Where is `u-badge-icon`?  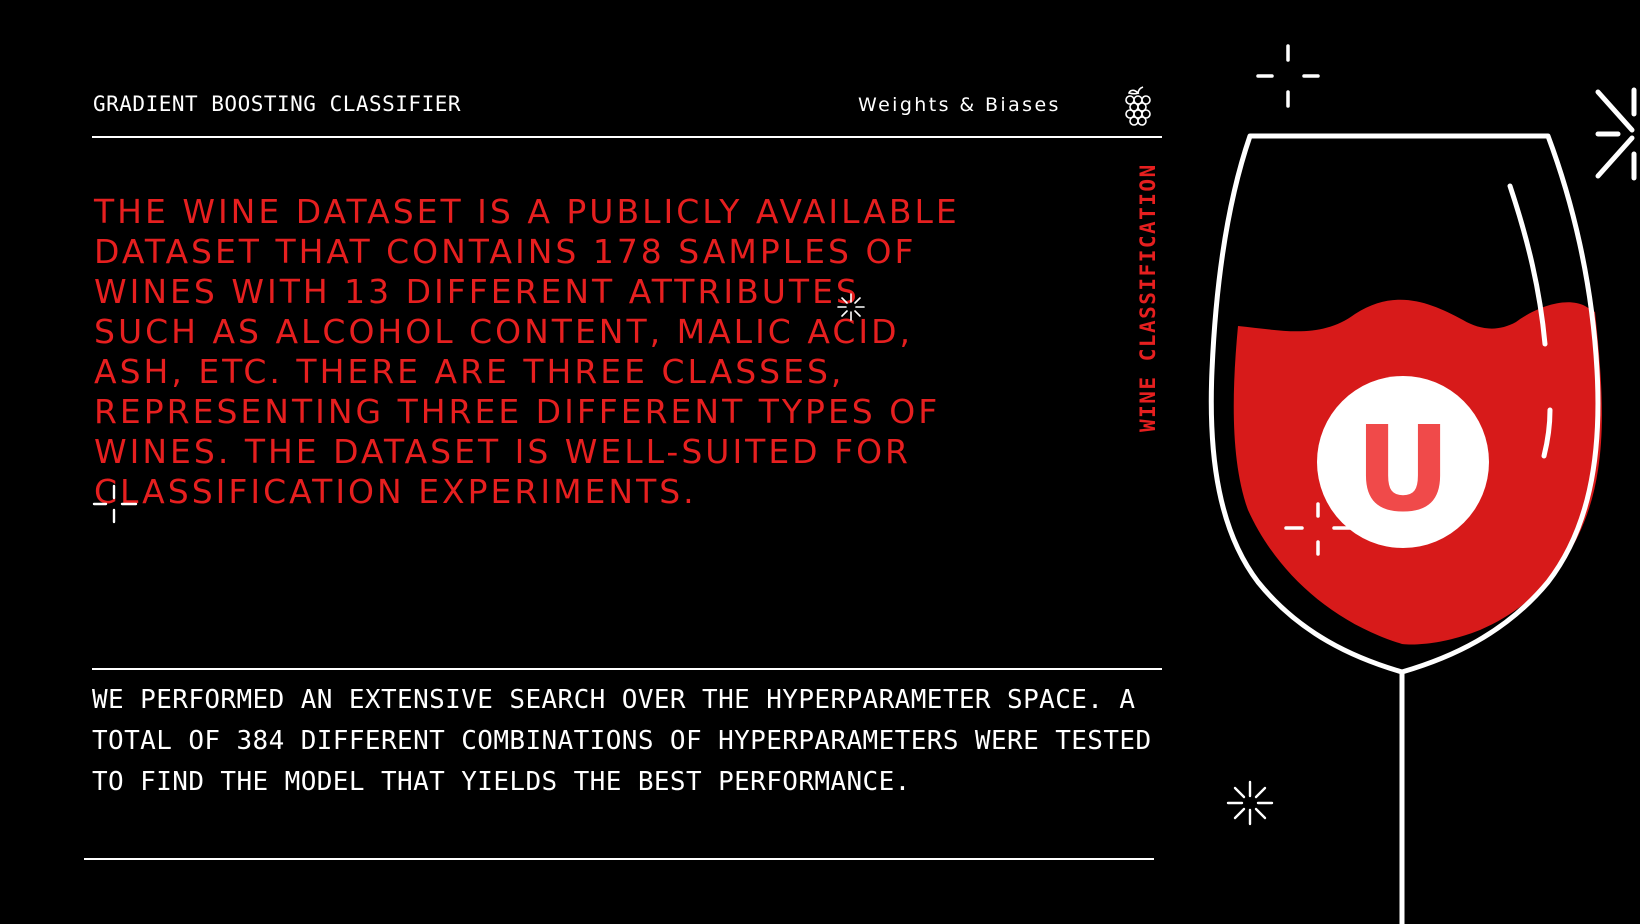 u-badge-icon is located at coordinates (1403, 462).